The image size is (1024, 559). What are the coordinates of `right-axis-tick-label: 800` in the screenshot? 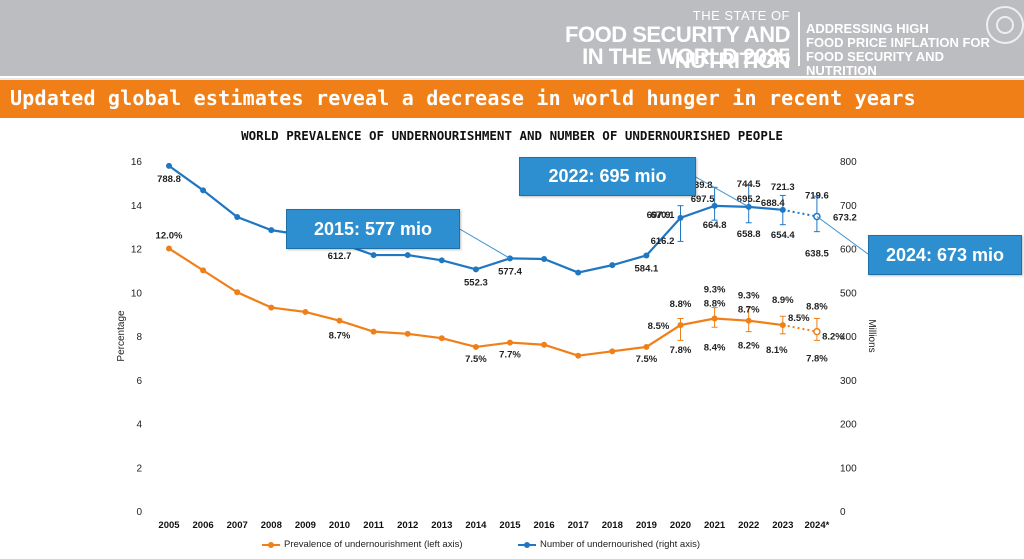 It's located at (848, 162).